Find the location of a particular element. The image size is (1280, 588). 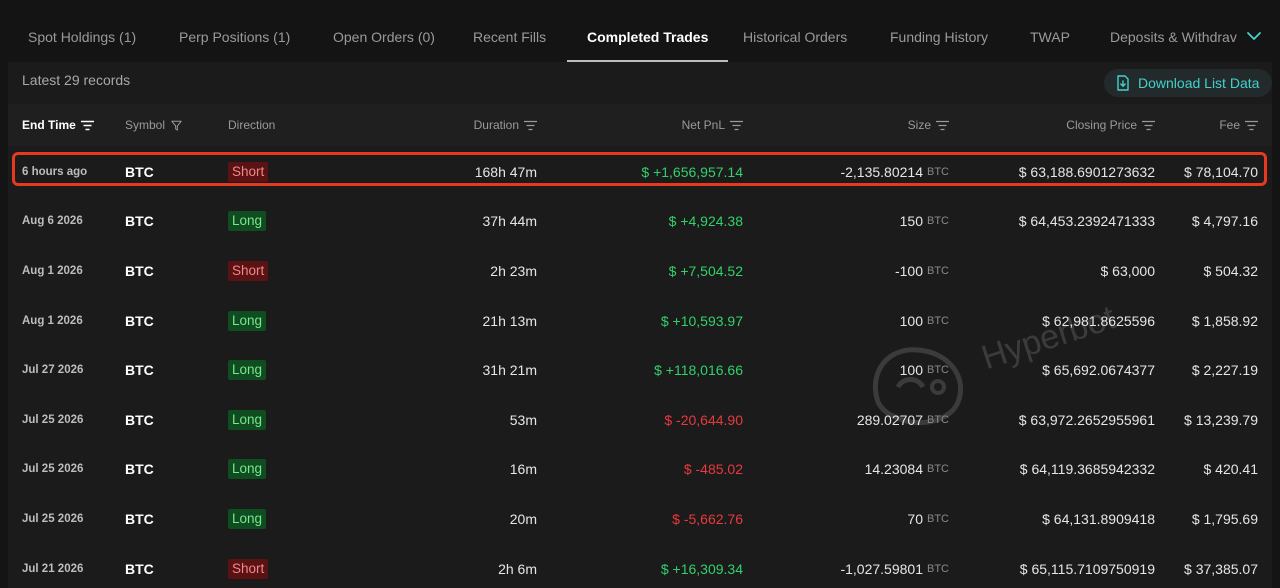

duration-cell: 20m is located at coordinates (523, 518).